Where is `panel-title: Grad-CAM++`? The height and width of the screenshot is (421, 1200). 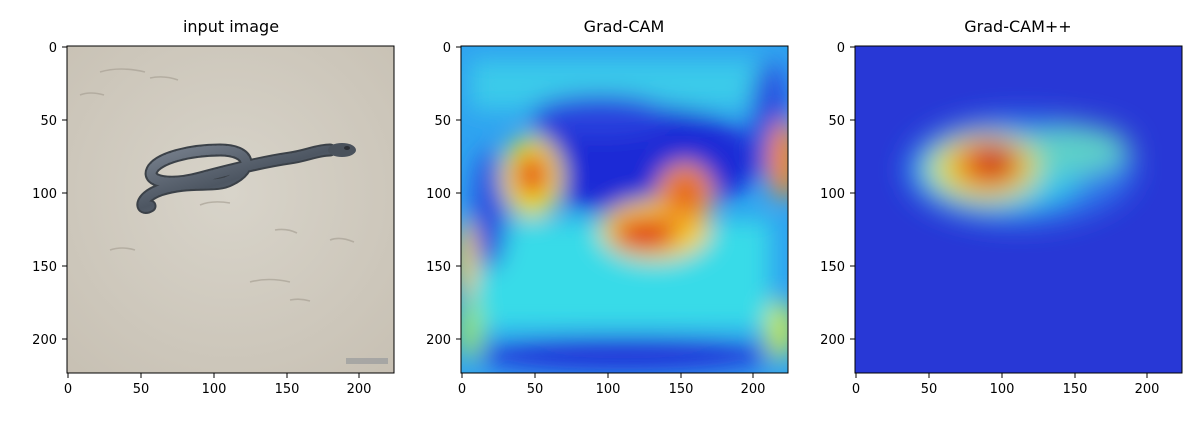
panel-title: Grad-CAM++ is located at coordinates (1017, 26).